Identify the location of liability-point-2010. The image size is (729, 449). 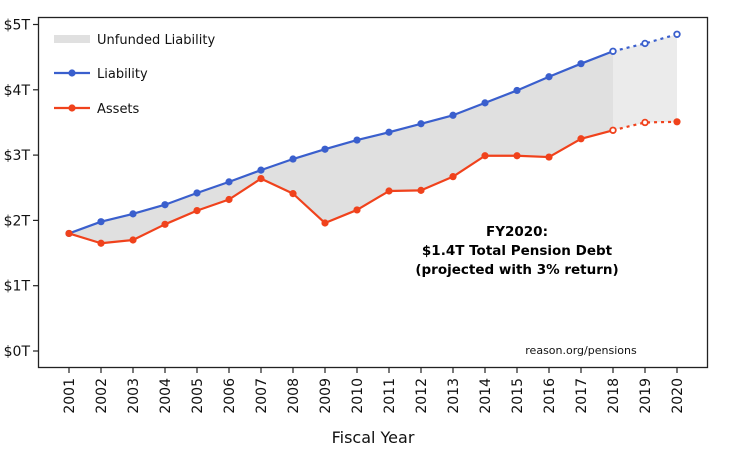
(357, 140).